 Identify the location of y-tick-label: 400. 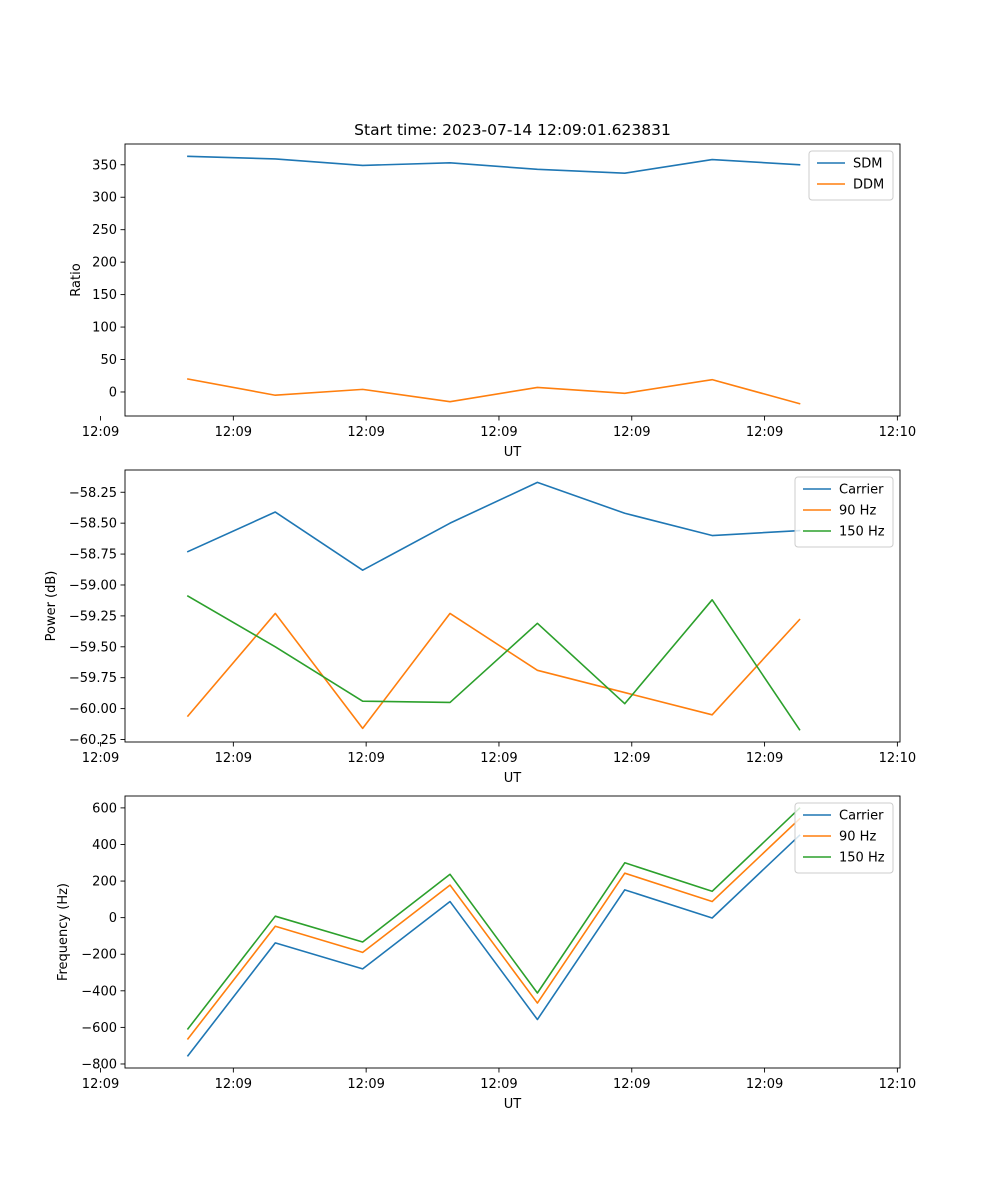
(104, 845).